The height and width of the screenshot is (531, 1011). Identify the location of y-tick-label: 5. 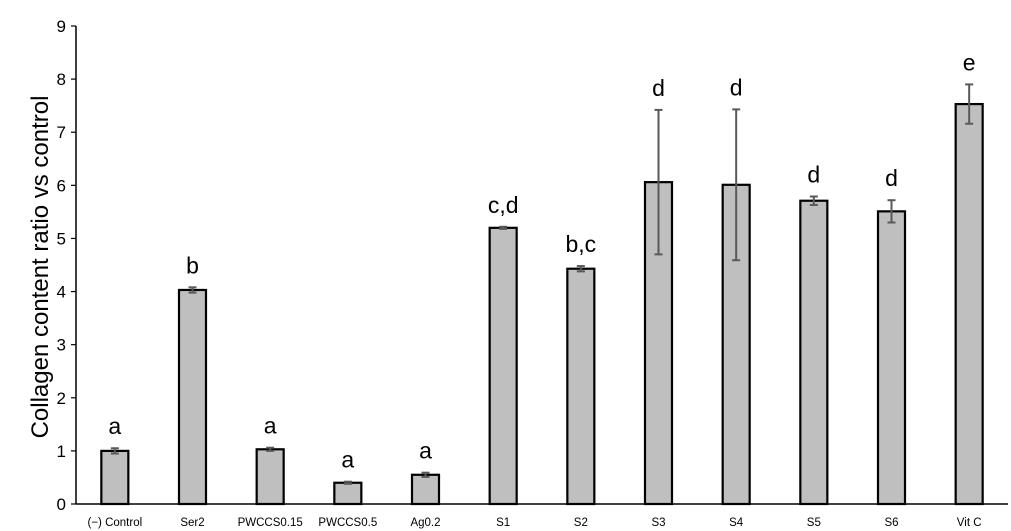
(61, 238).